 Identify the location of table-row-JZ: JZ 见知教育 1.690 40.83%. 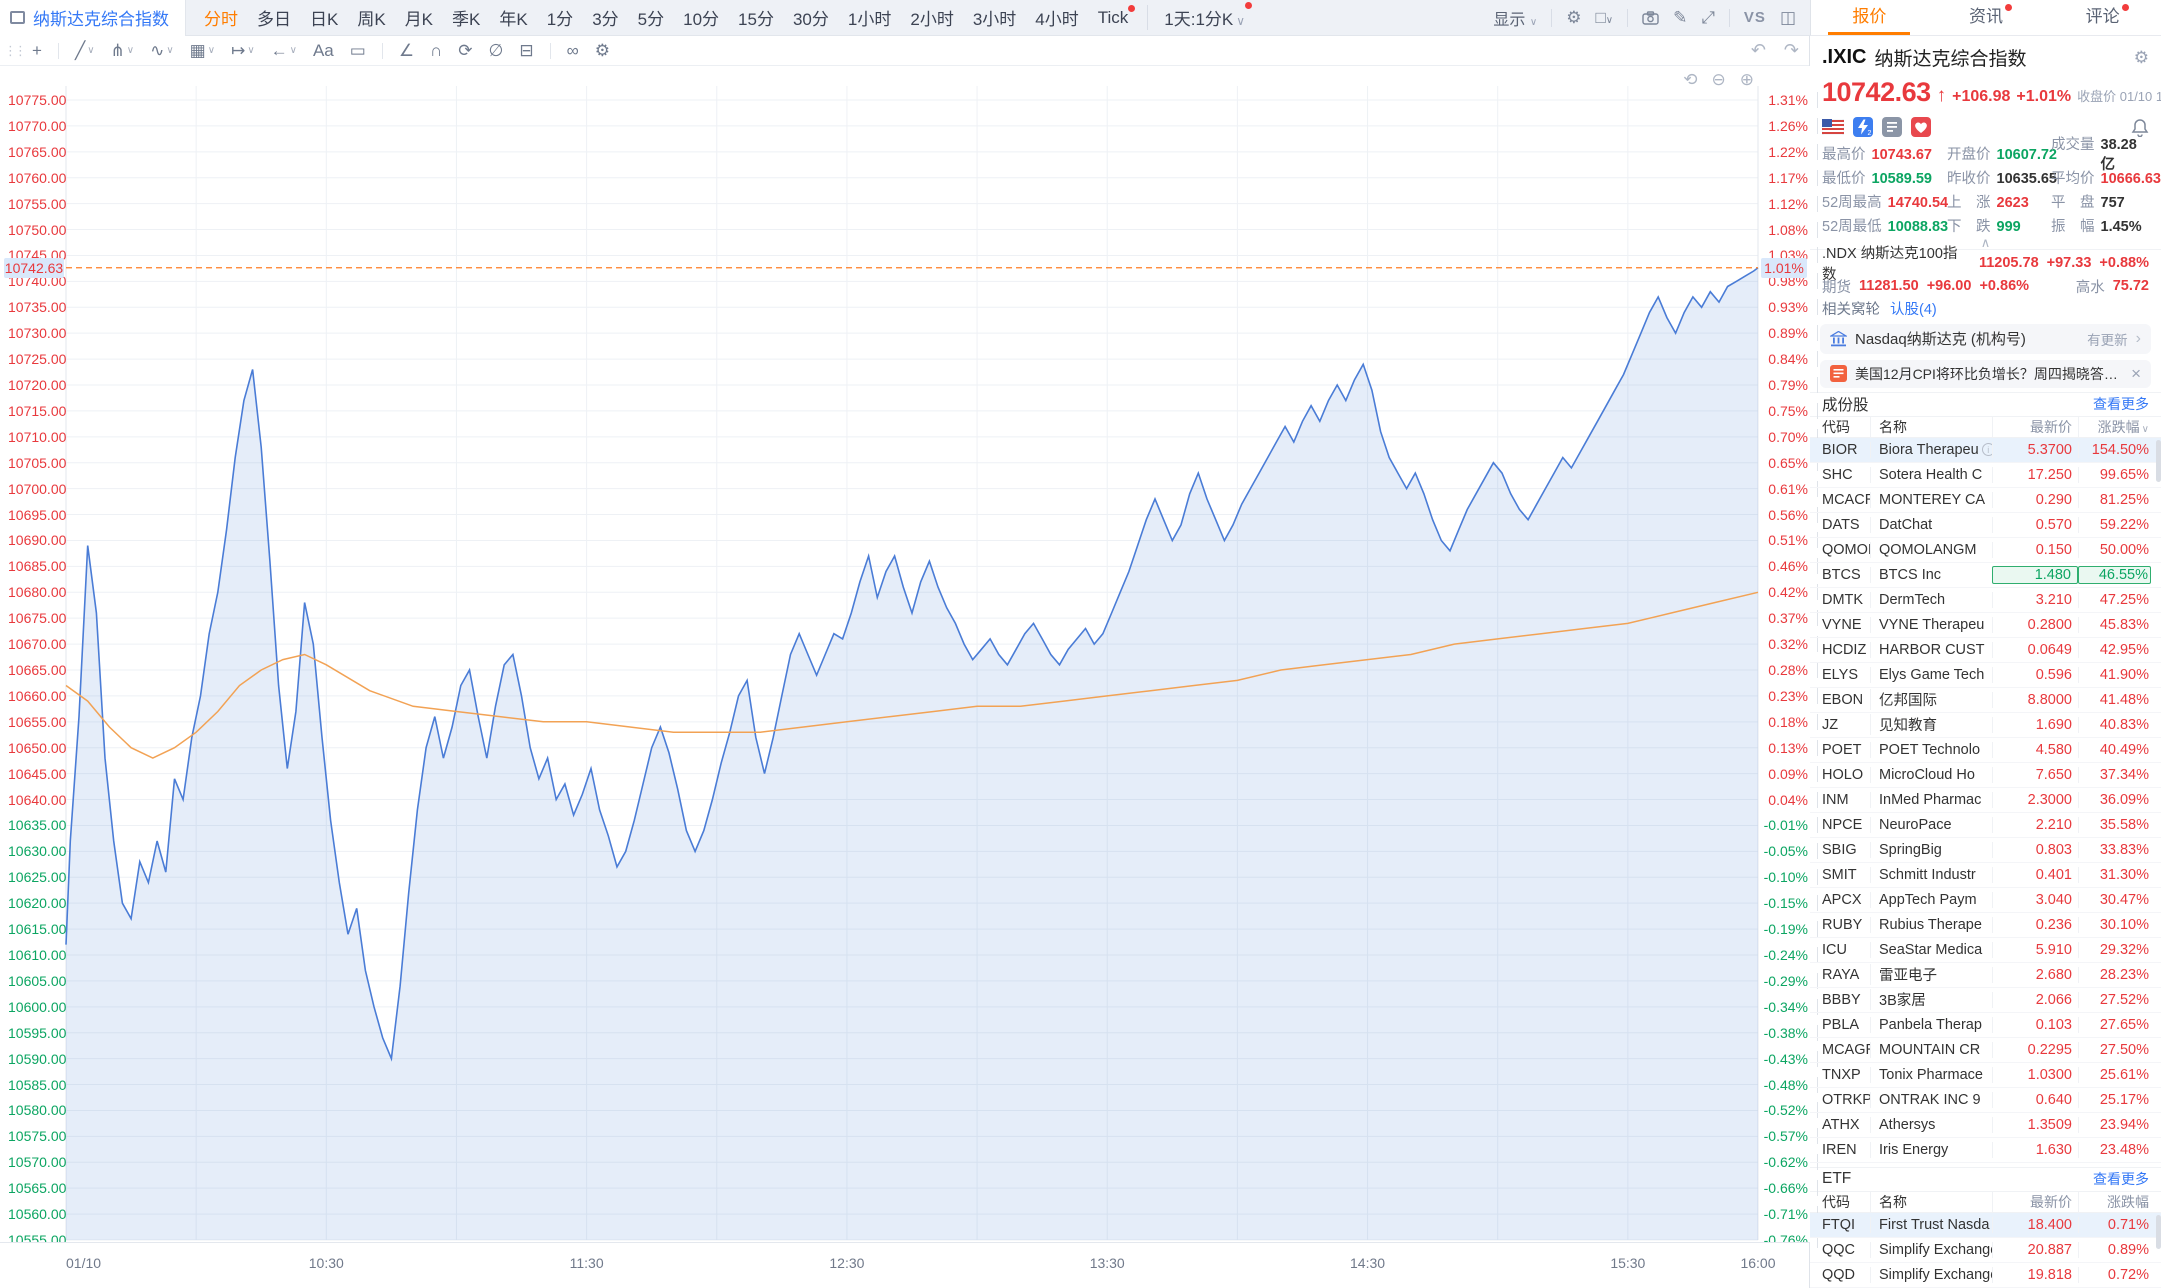
(1985, 725).